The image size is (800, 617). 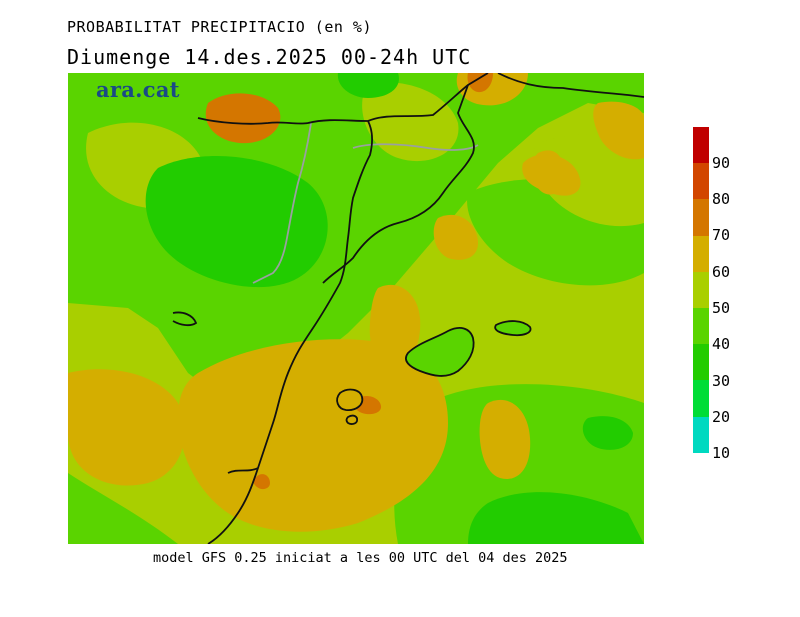 What do you see at coordinates (480, 83) in the screenshot?
I see `field-70-ne` at bounding box center [480, 83].